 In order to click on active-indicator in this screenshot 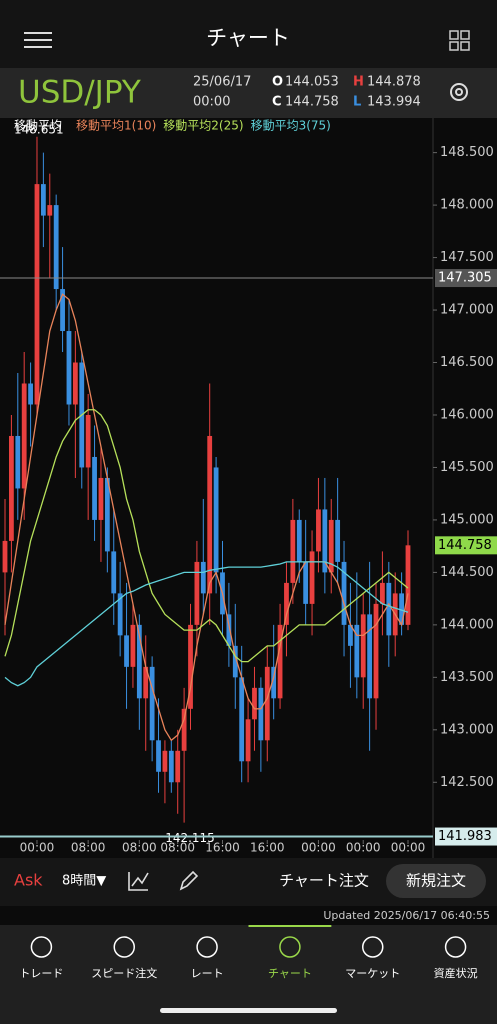, I will do `click(290, 926)`.